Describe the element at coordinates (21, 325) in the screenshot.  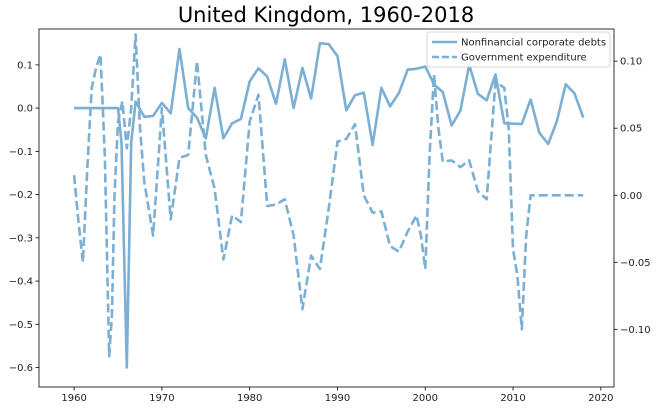
I see `y-left-tick-label-6: −0.5` at that location.